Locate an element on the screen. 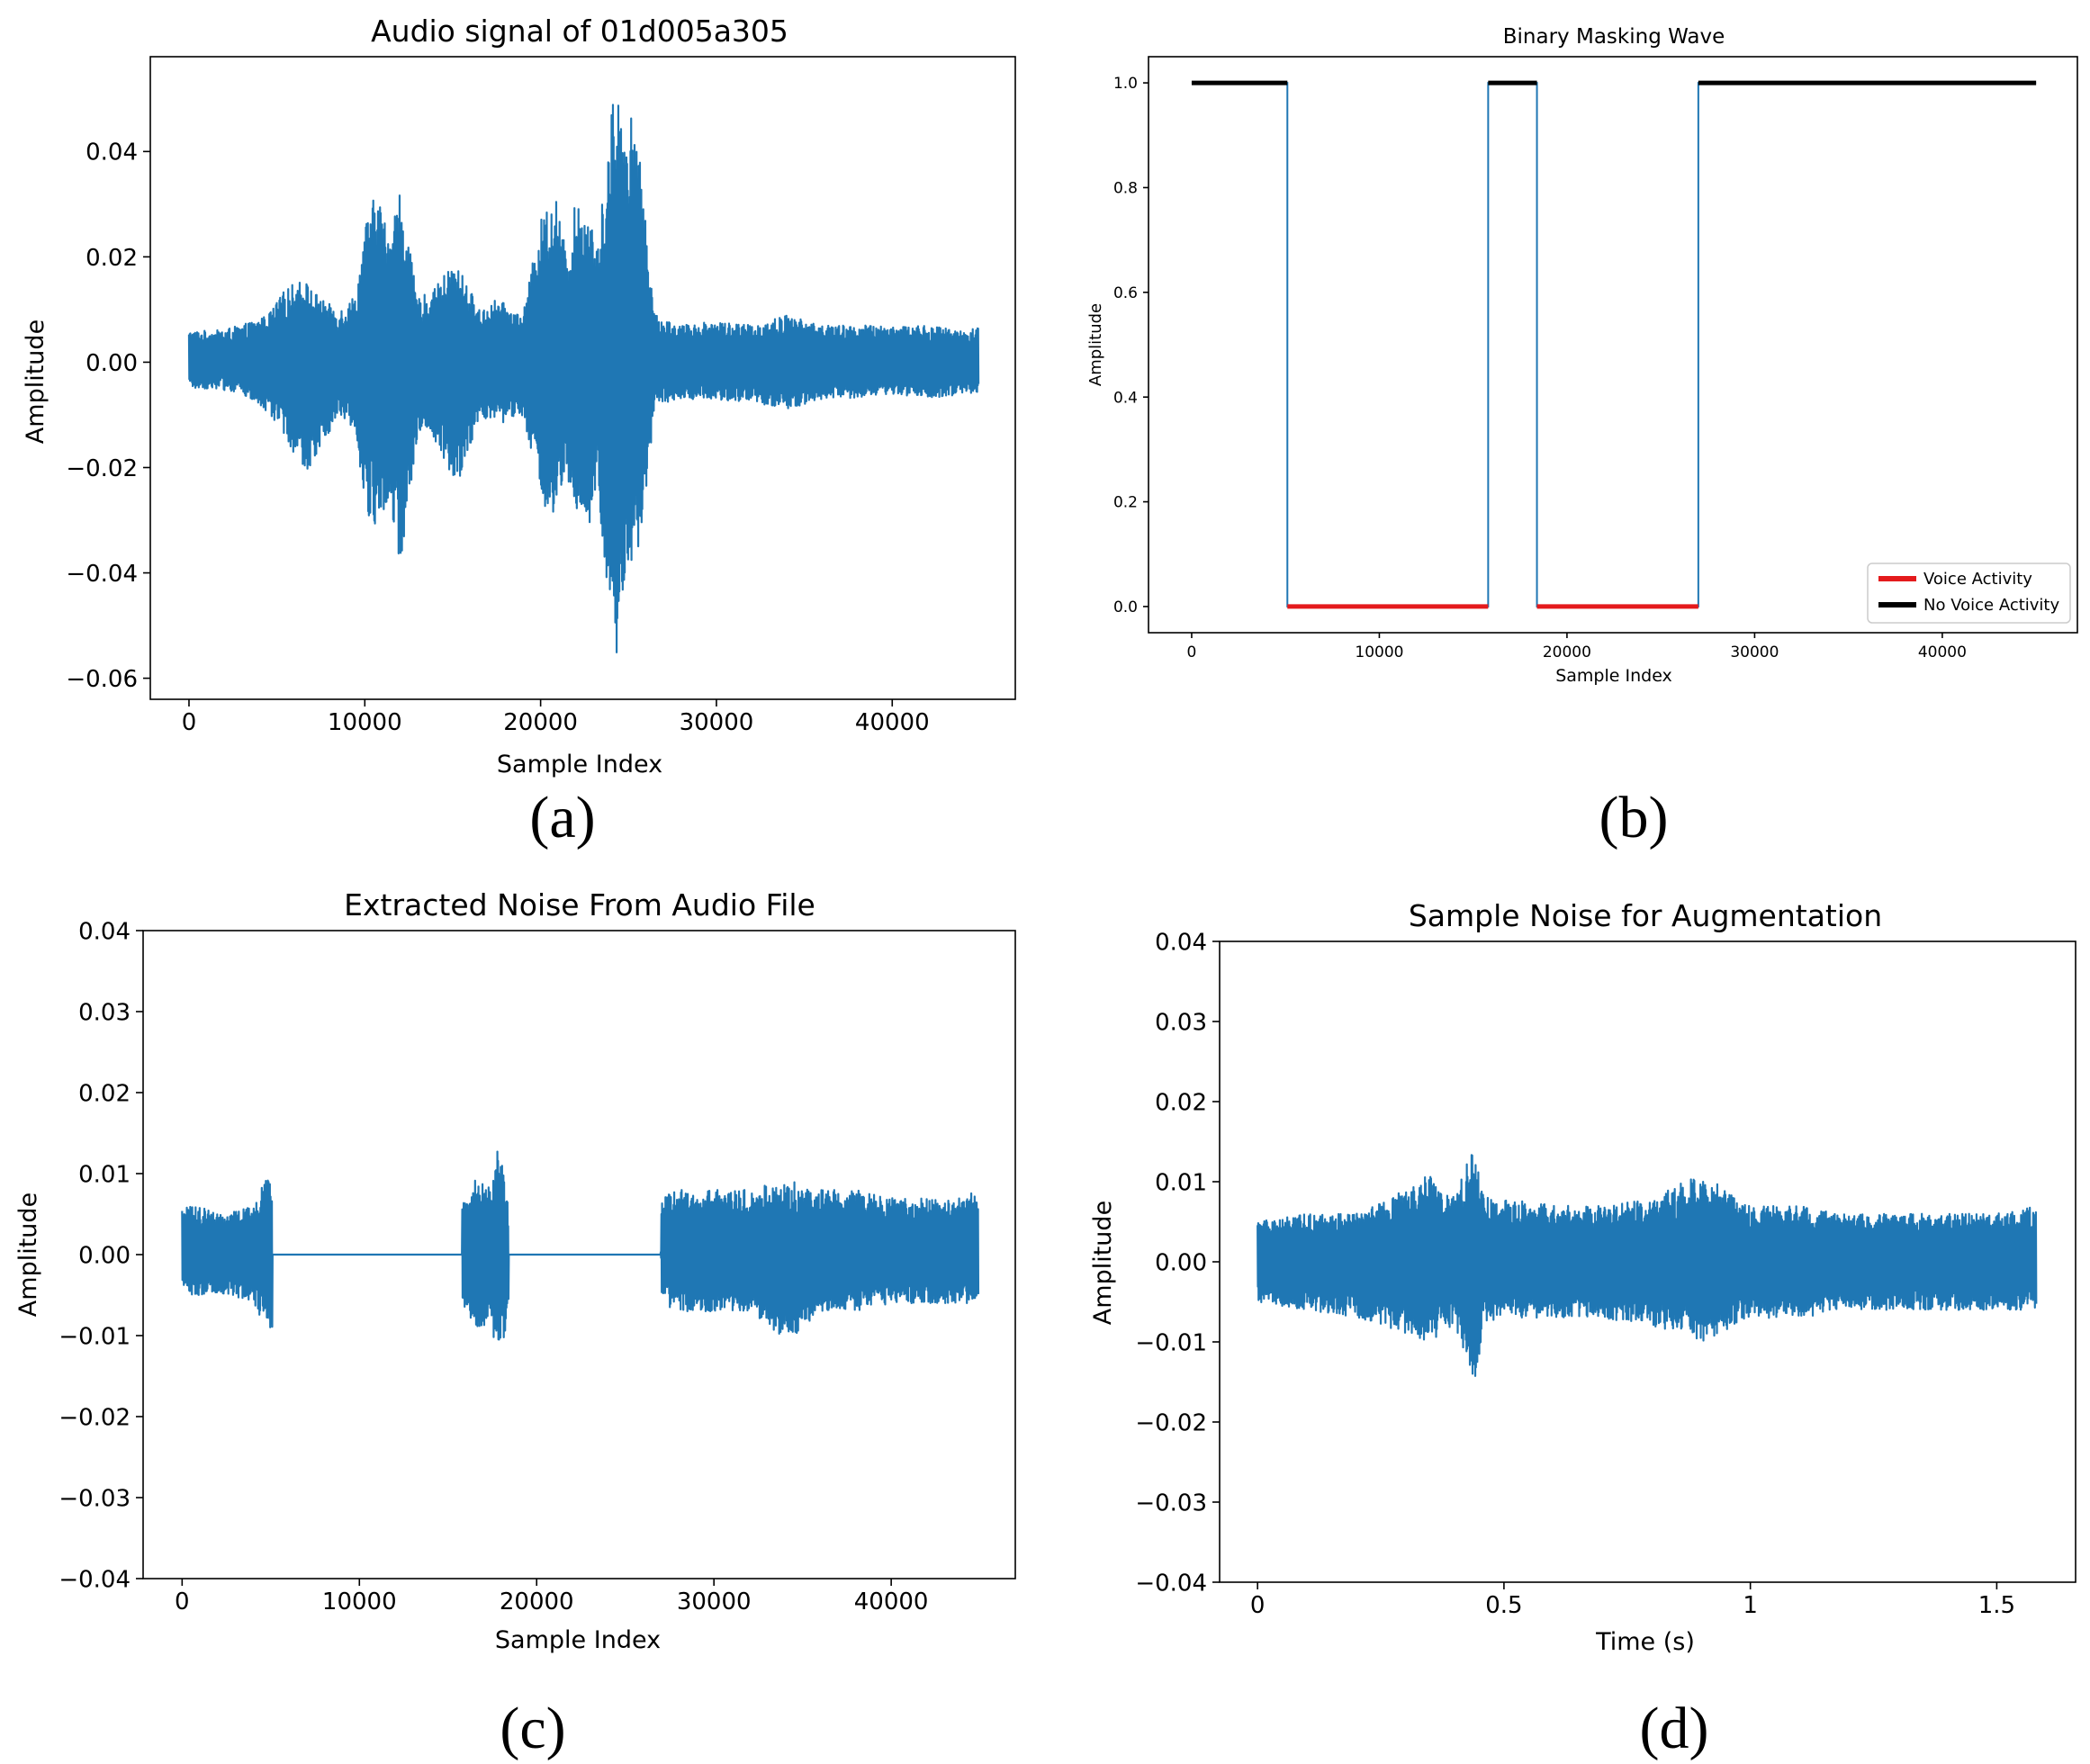 The width and height of the screenshot is (2090, 1764). extracted-noise-series is located at coordinates (580, 1245).